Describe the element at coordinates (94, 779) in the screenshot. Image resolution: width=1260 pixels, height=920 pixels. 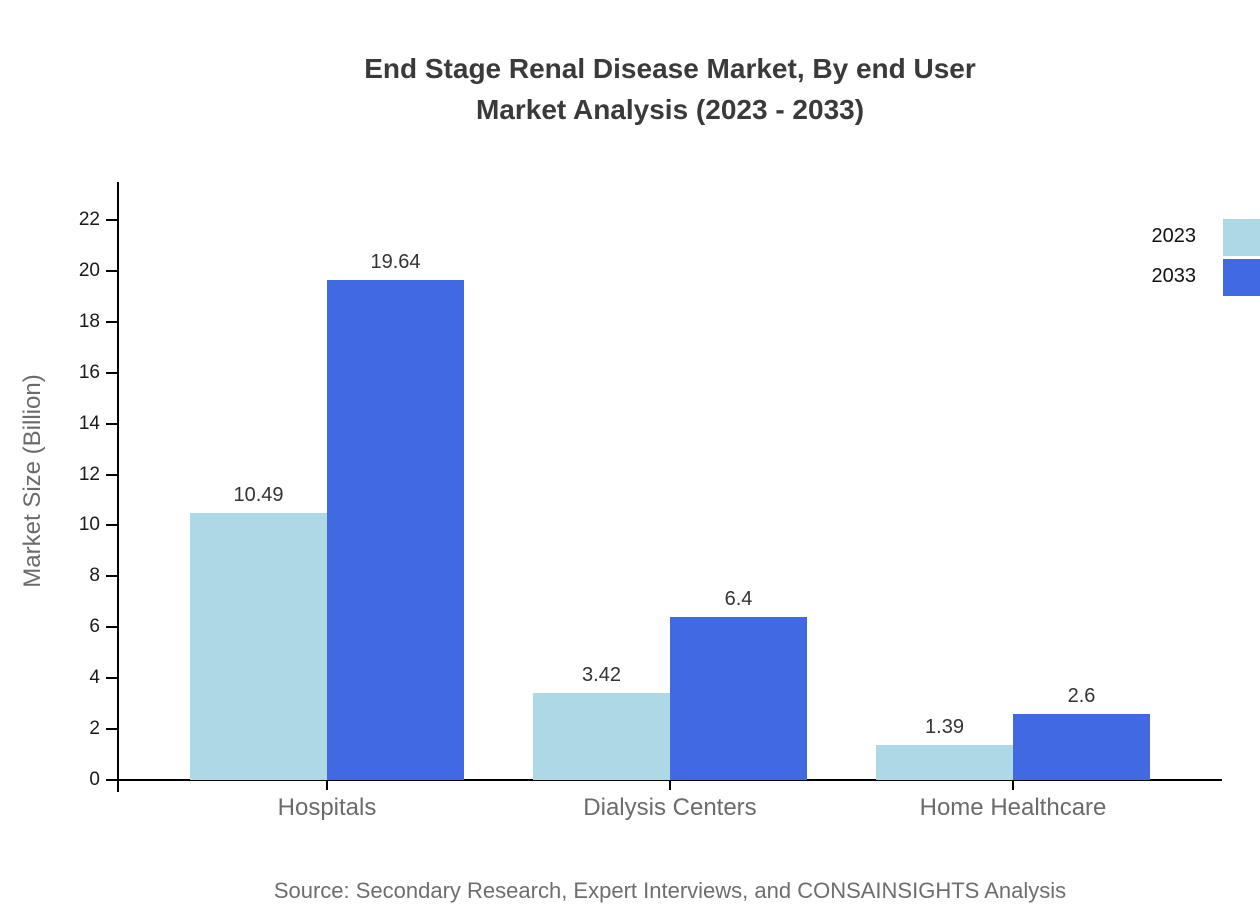
I see `y-tick-label: 0` at that location.